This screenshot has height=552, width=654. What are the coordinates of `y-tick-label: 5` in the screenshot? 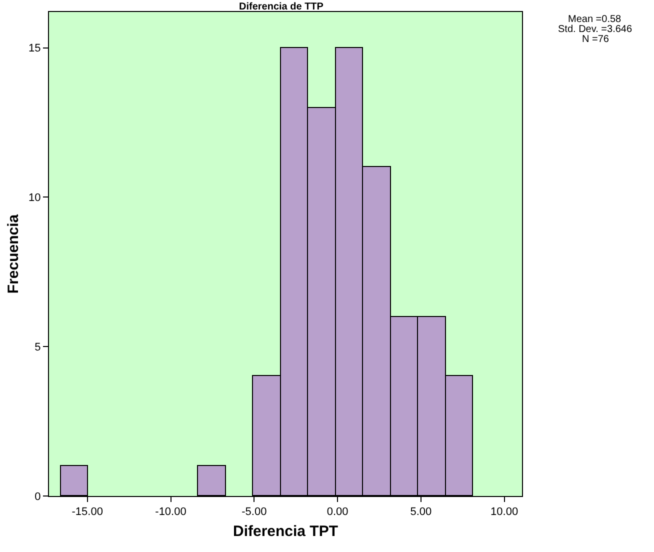 It's located at (37, 347).